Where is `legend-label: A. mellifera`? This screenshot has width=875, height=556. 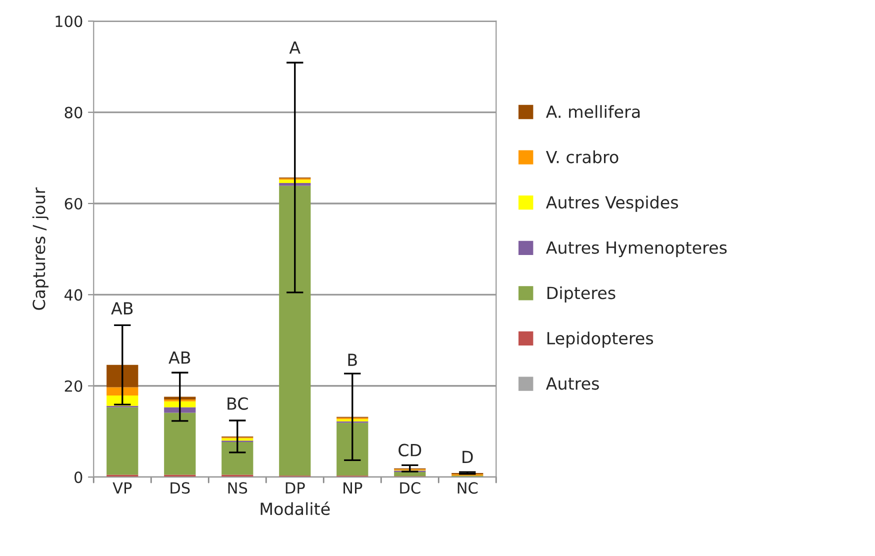
legend-label: A. mellifera is located at coordinates (593, 111).